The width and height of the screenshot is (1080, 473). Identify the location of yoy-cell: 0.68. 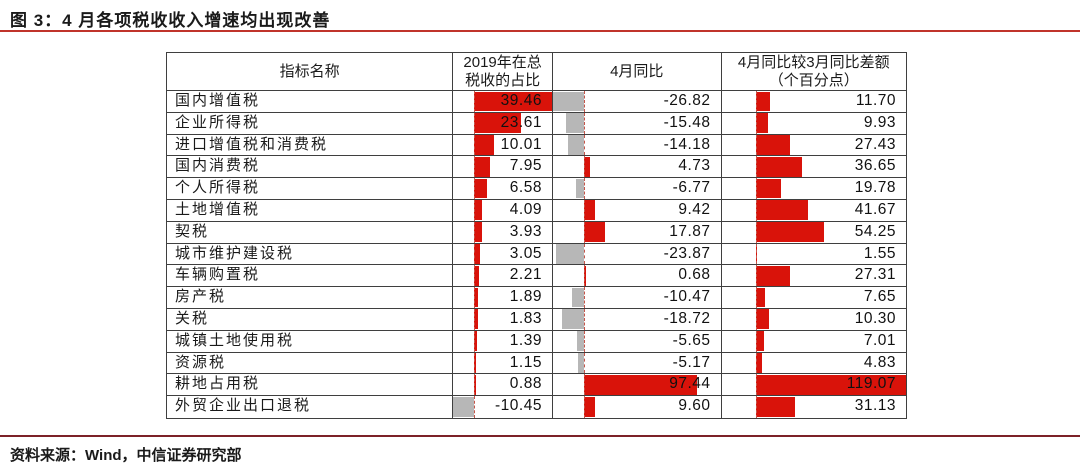
(637, 276).